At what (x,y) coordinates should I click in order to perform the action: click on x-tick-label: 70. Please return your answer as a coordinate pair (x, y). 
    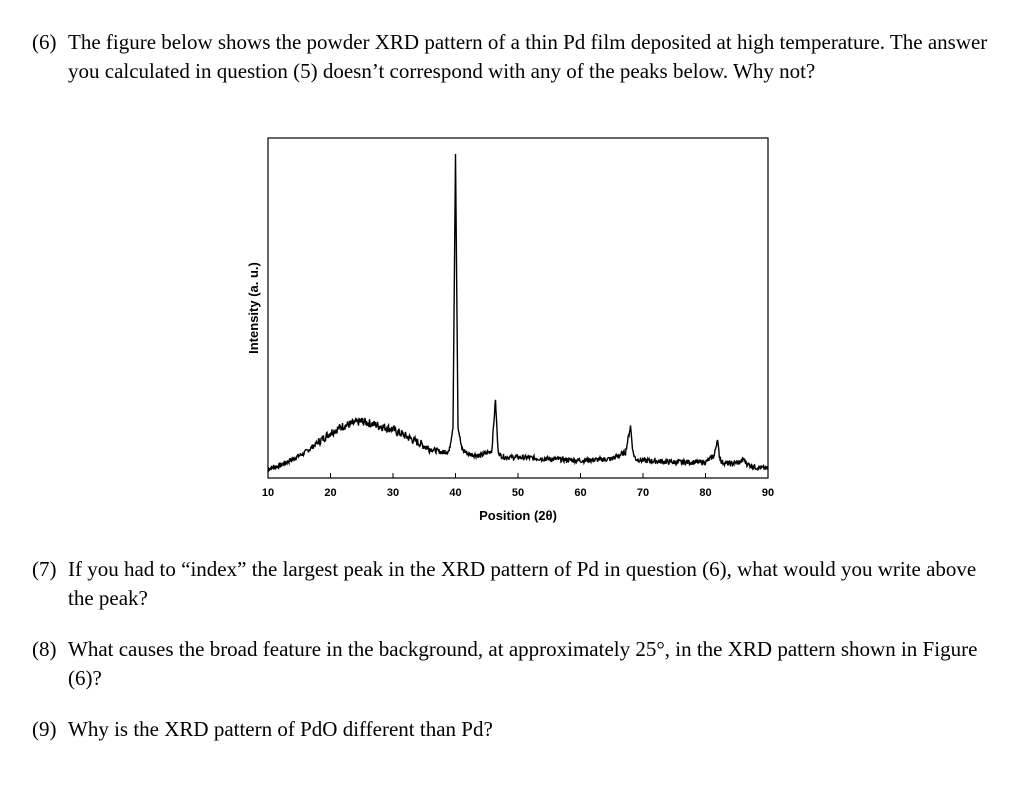
    Looking at the image, I should click on (643, 493).